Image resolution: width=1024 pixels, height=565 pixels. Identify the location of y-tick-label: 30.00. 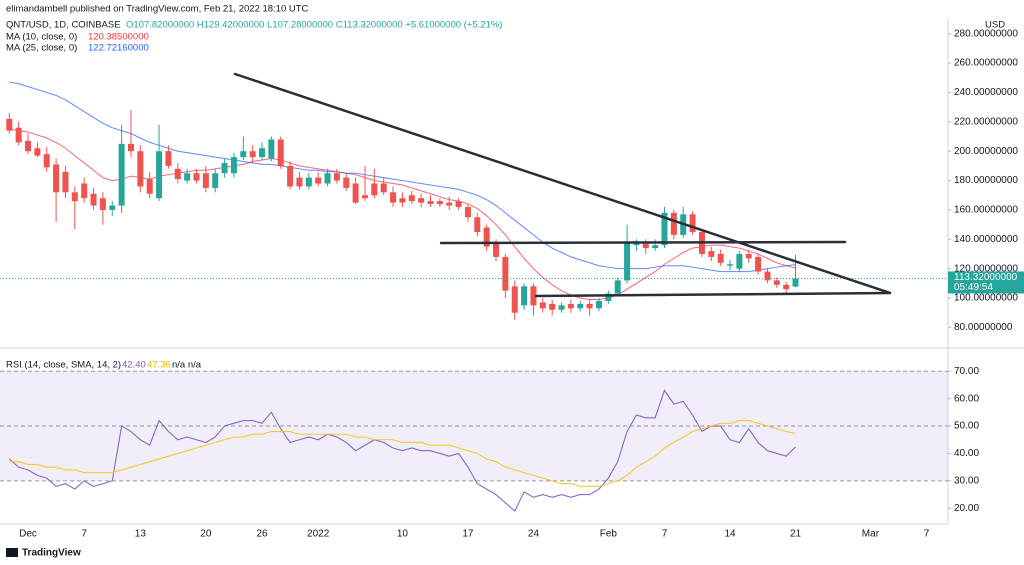
(966, 481).